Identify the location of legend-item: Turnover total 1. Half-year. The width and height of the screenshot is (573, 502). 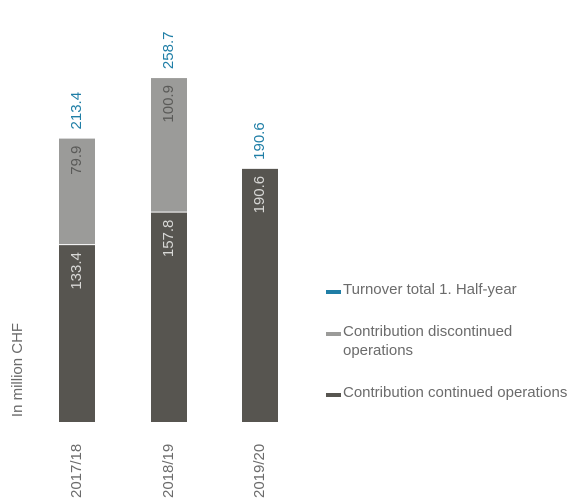
(448, 289).